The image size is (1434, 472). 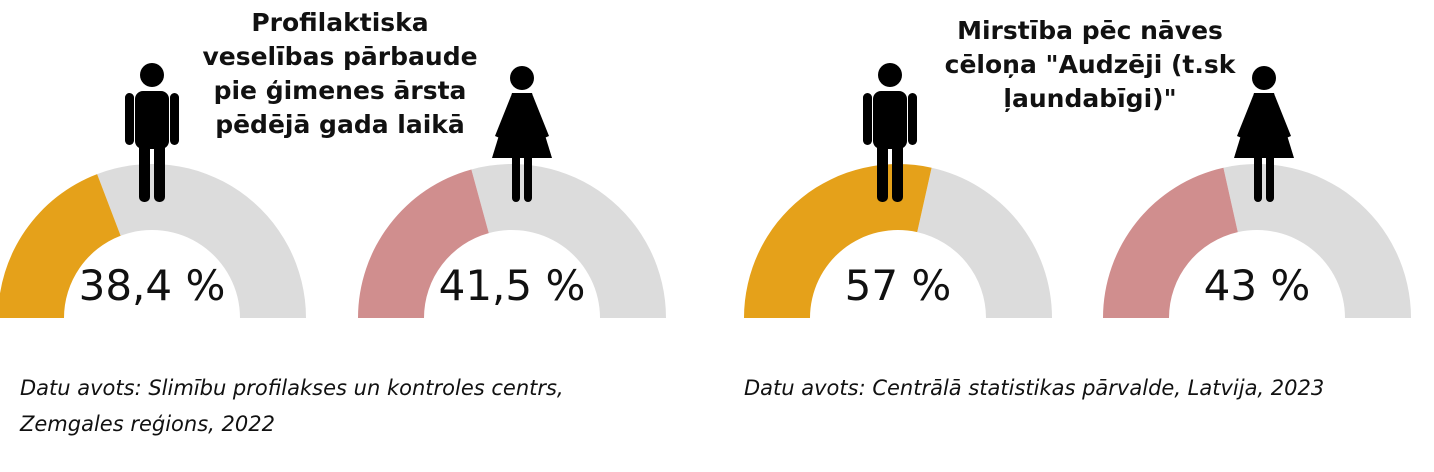 What do you see at coordinates (512, 285) in the screenshot?
I see `gauge-value-label: 41,5 %` at bounding box center [512, 285].